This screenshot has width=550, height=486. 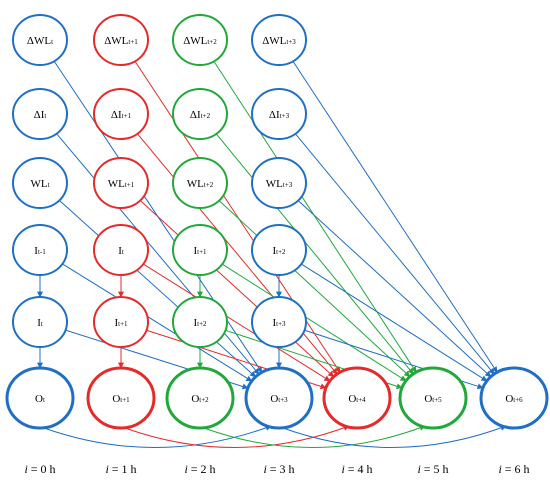 I want to click on node-label: Ot+1, so click(x=121, y=399).